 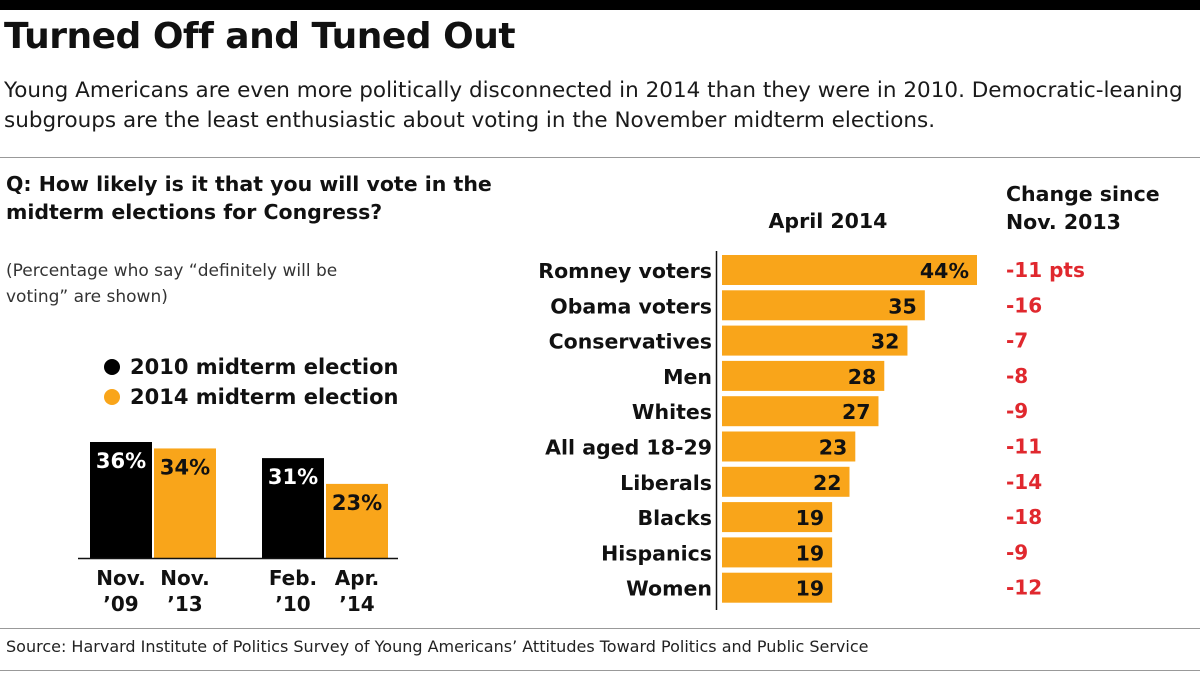 What do you see at coordinates (675, 518) in the screenshot?
I see `bar-category-label: Blacks` at bounding box center [675, 518].